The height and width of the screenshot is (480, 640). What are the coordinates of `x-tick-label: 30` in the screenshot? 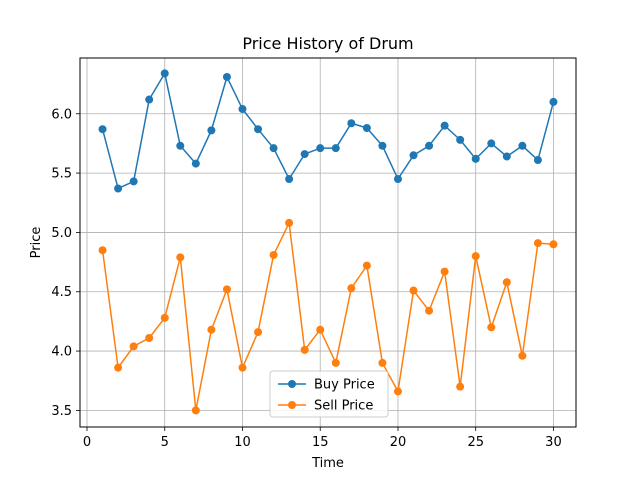 It's located at (553, 442).